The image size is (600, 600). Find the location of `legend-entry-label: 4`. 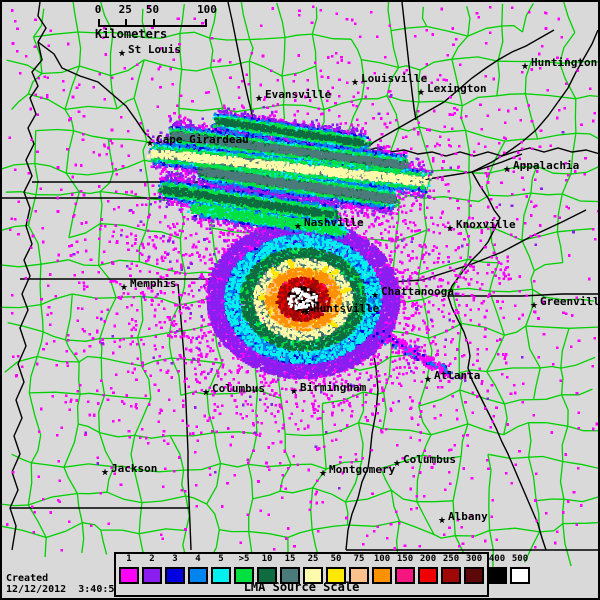

legend-entry-label: 4 is located at coordinates (198, 559).